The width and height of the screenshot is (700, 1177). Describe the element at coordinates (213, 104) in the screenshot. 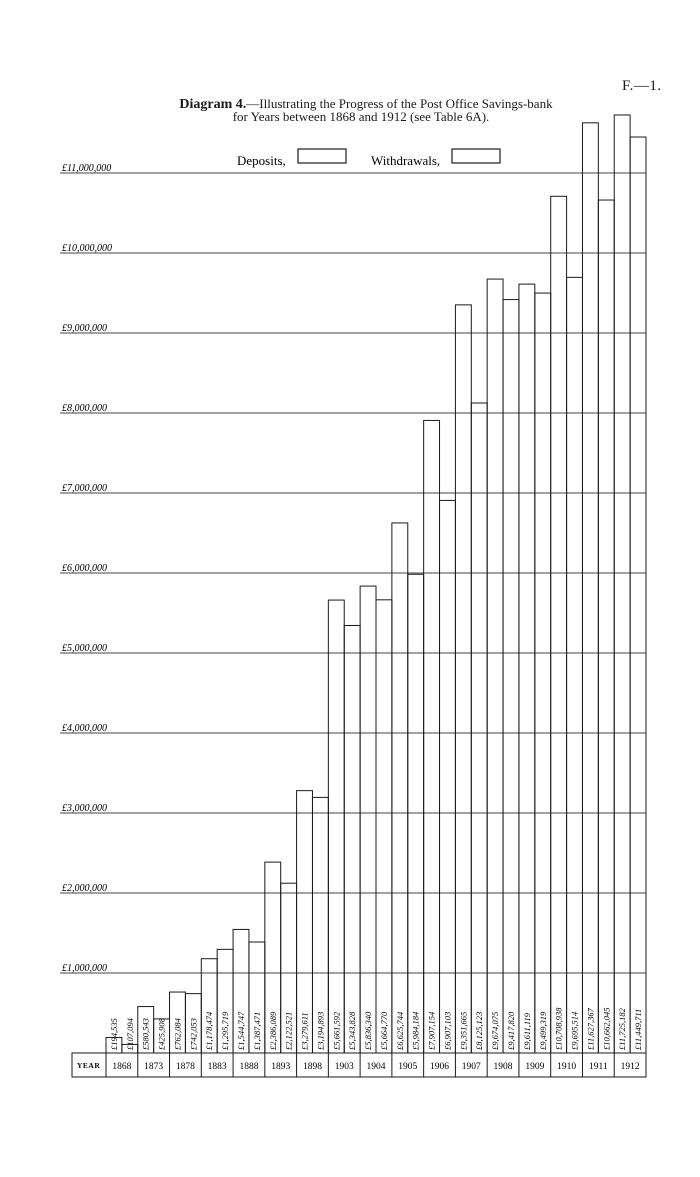

I see `chart-title-bold: Diagram 4.` at that location.